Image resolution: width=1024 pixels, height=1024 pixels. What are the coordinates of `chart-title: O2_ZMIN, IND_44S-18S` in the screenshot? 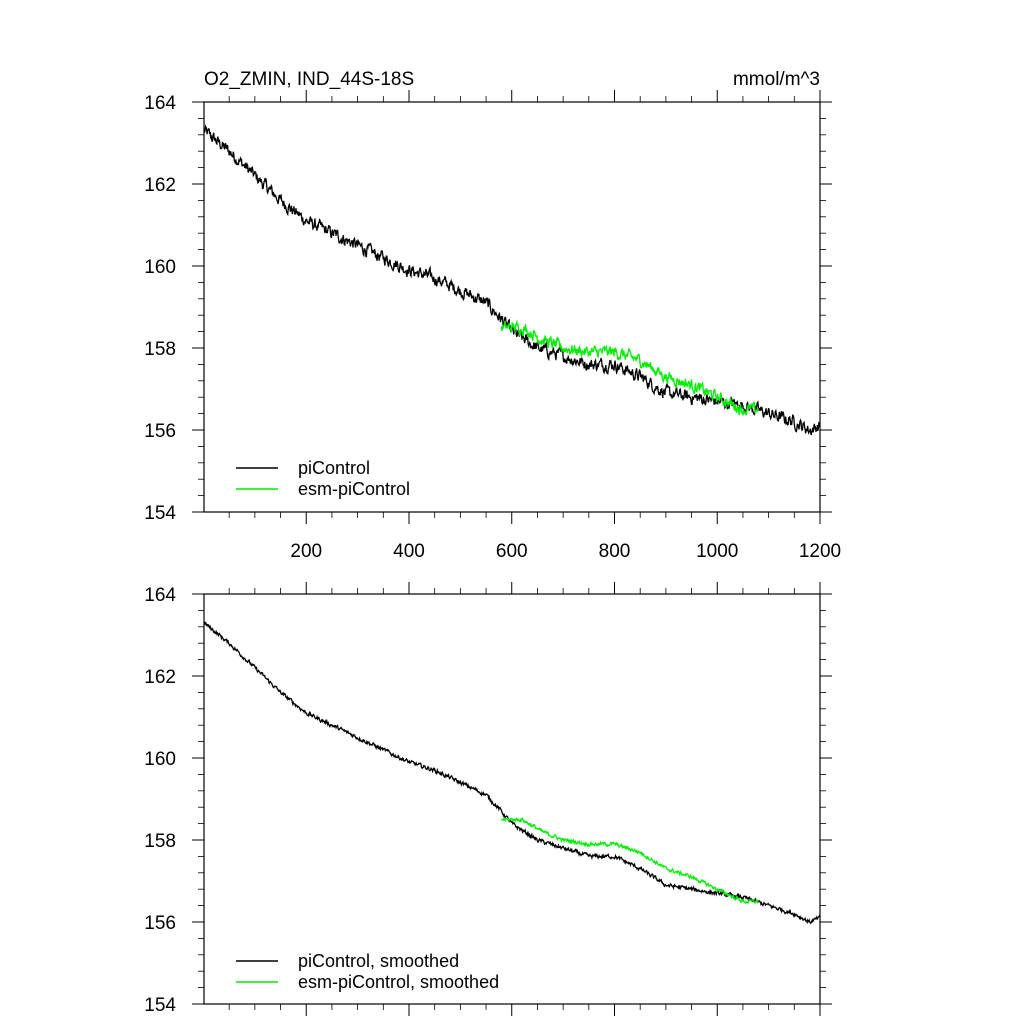 It's located at (309, 79).